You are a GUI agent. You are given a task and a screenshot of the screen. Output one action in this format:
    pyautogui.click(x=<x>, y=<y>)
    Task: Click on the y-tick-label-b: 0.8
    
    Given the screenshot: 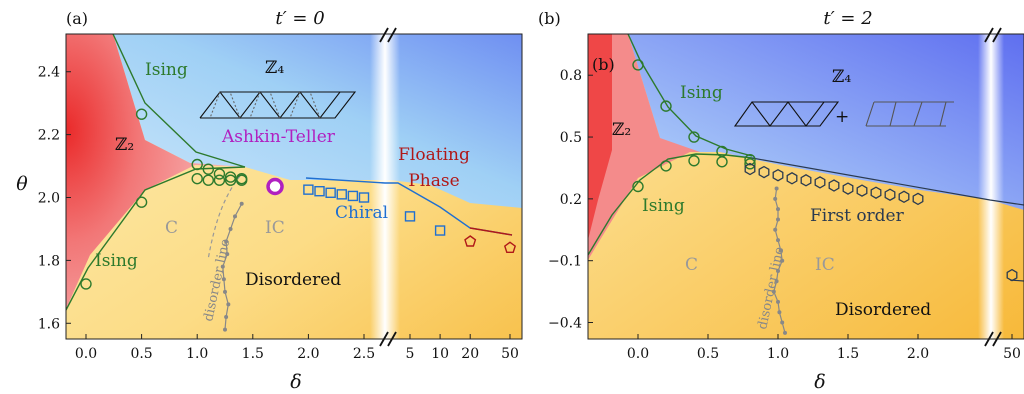 What is the action you would take?
    pyautogui.click(x=571, y=76)
    